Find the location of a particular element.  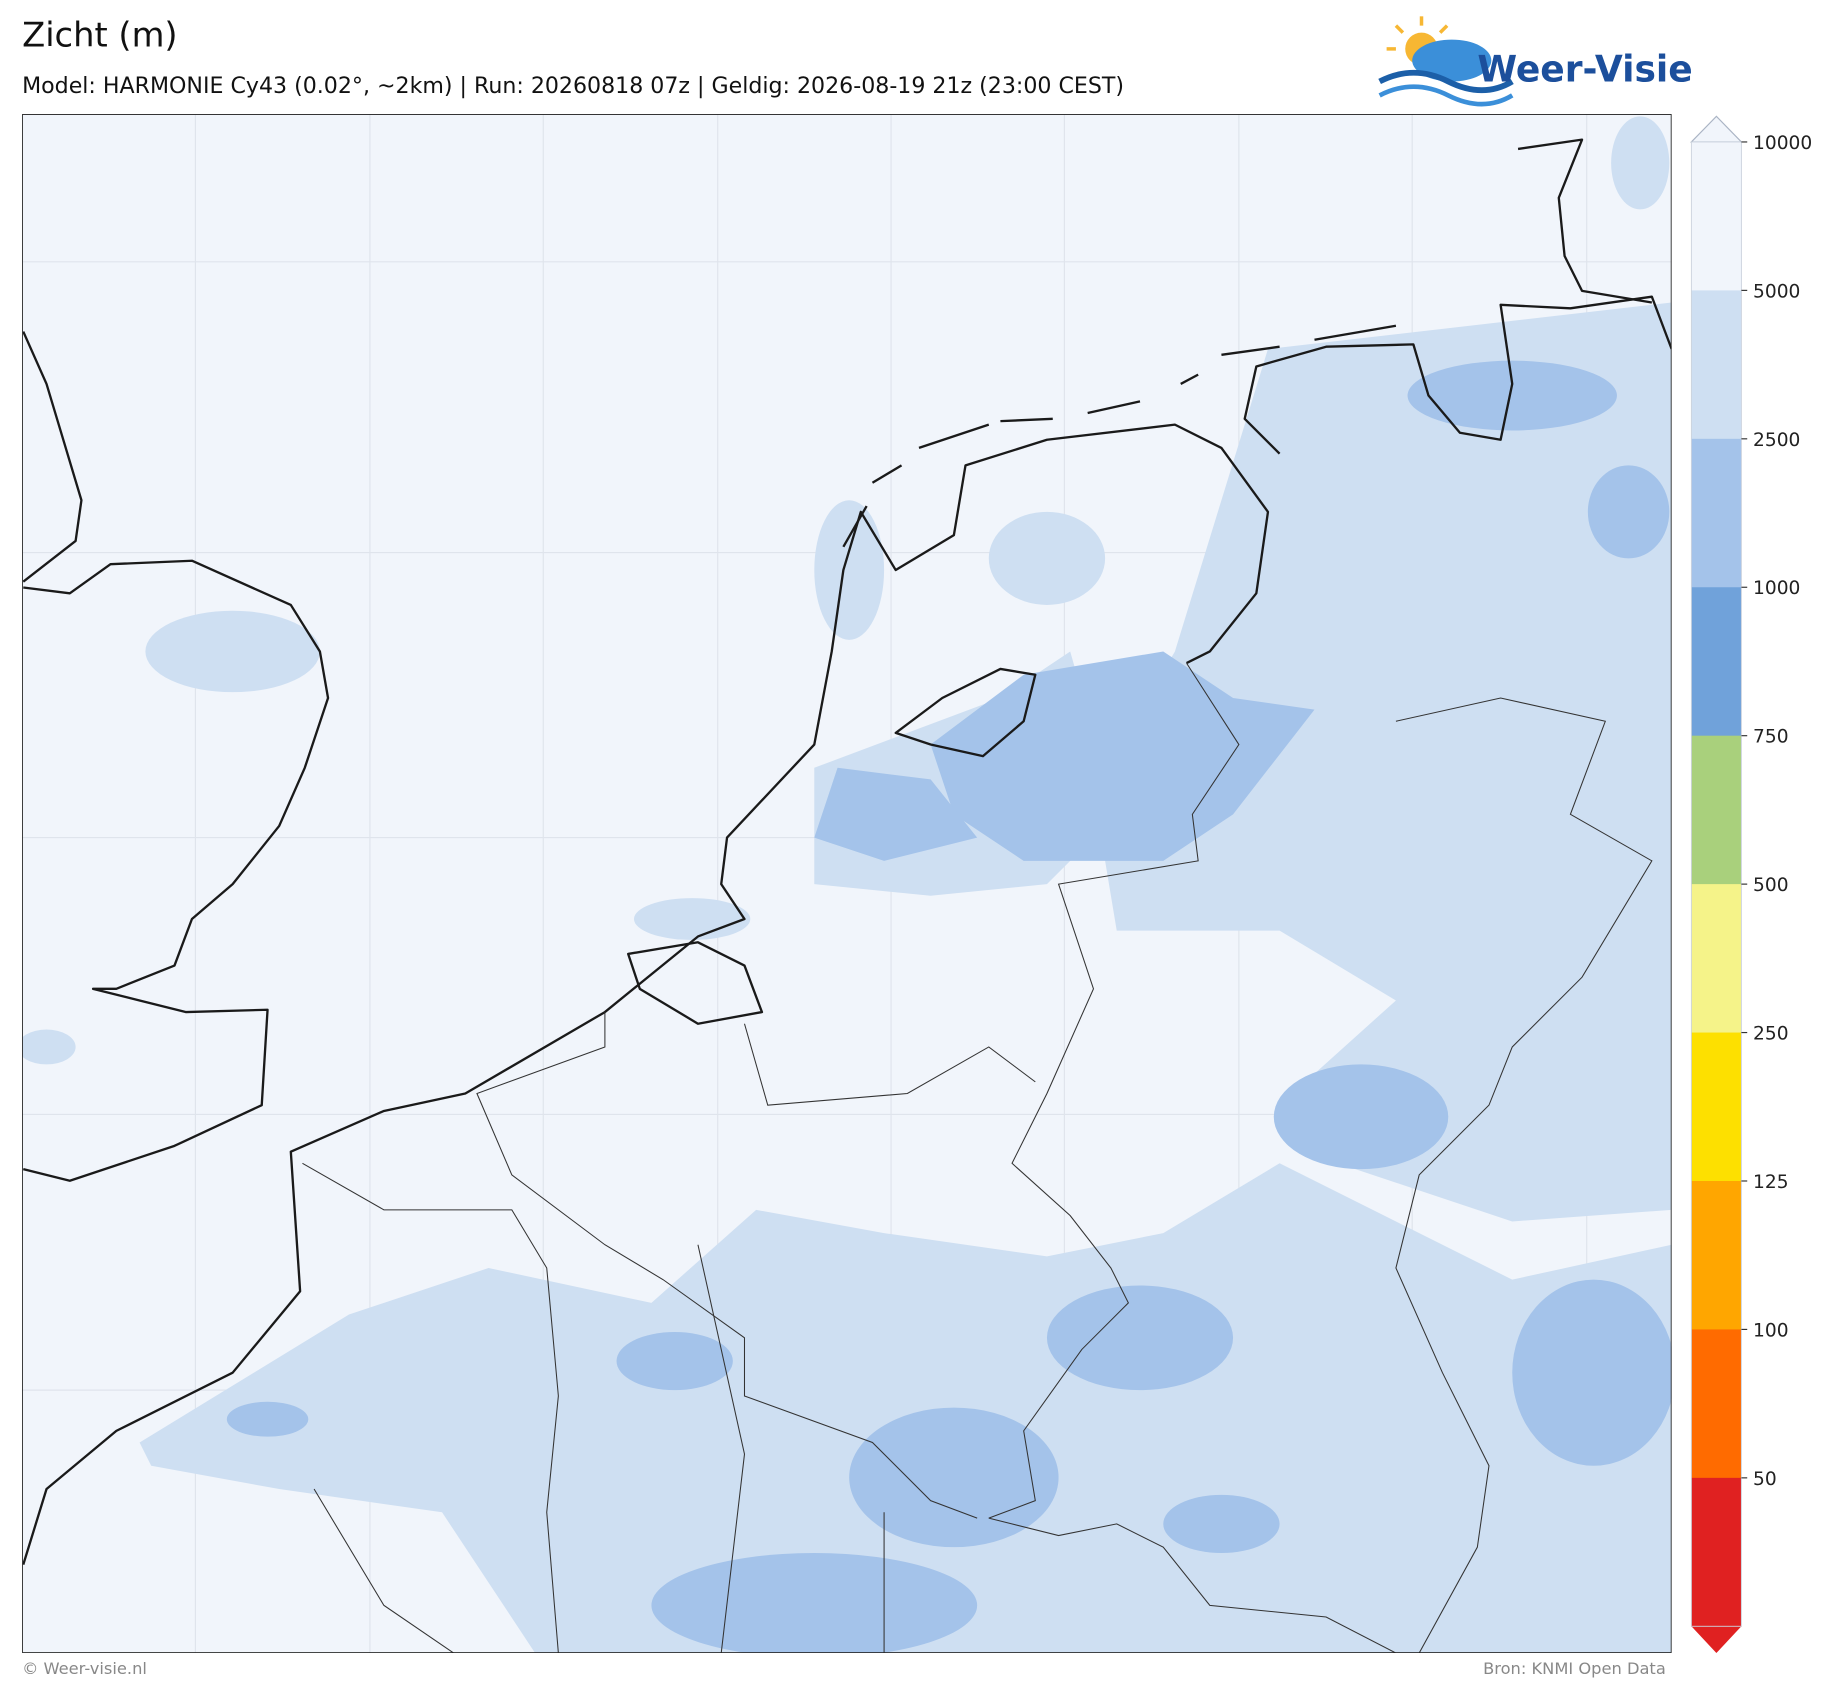

logo-text: Weer-Visie is located at coordinates (1584, 69).